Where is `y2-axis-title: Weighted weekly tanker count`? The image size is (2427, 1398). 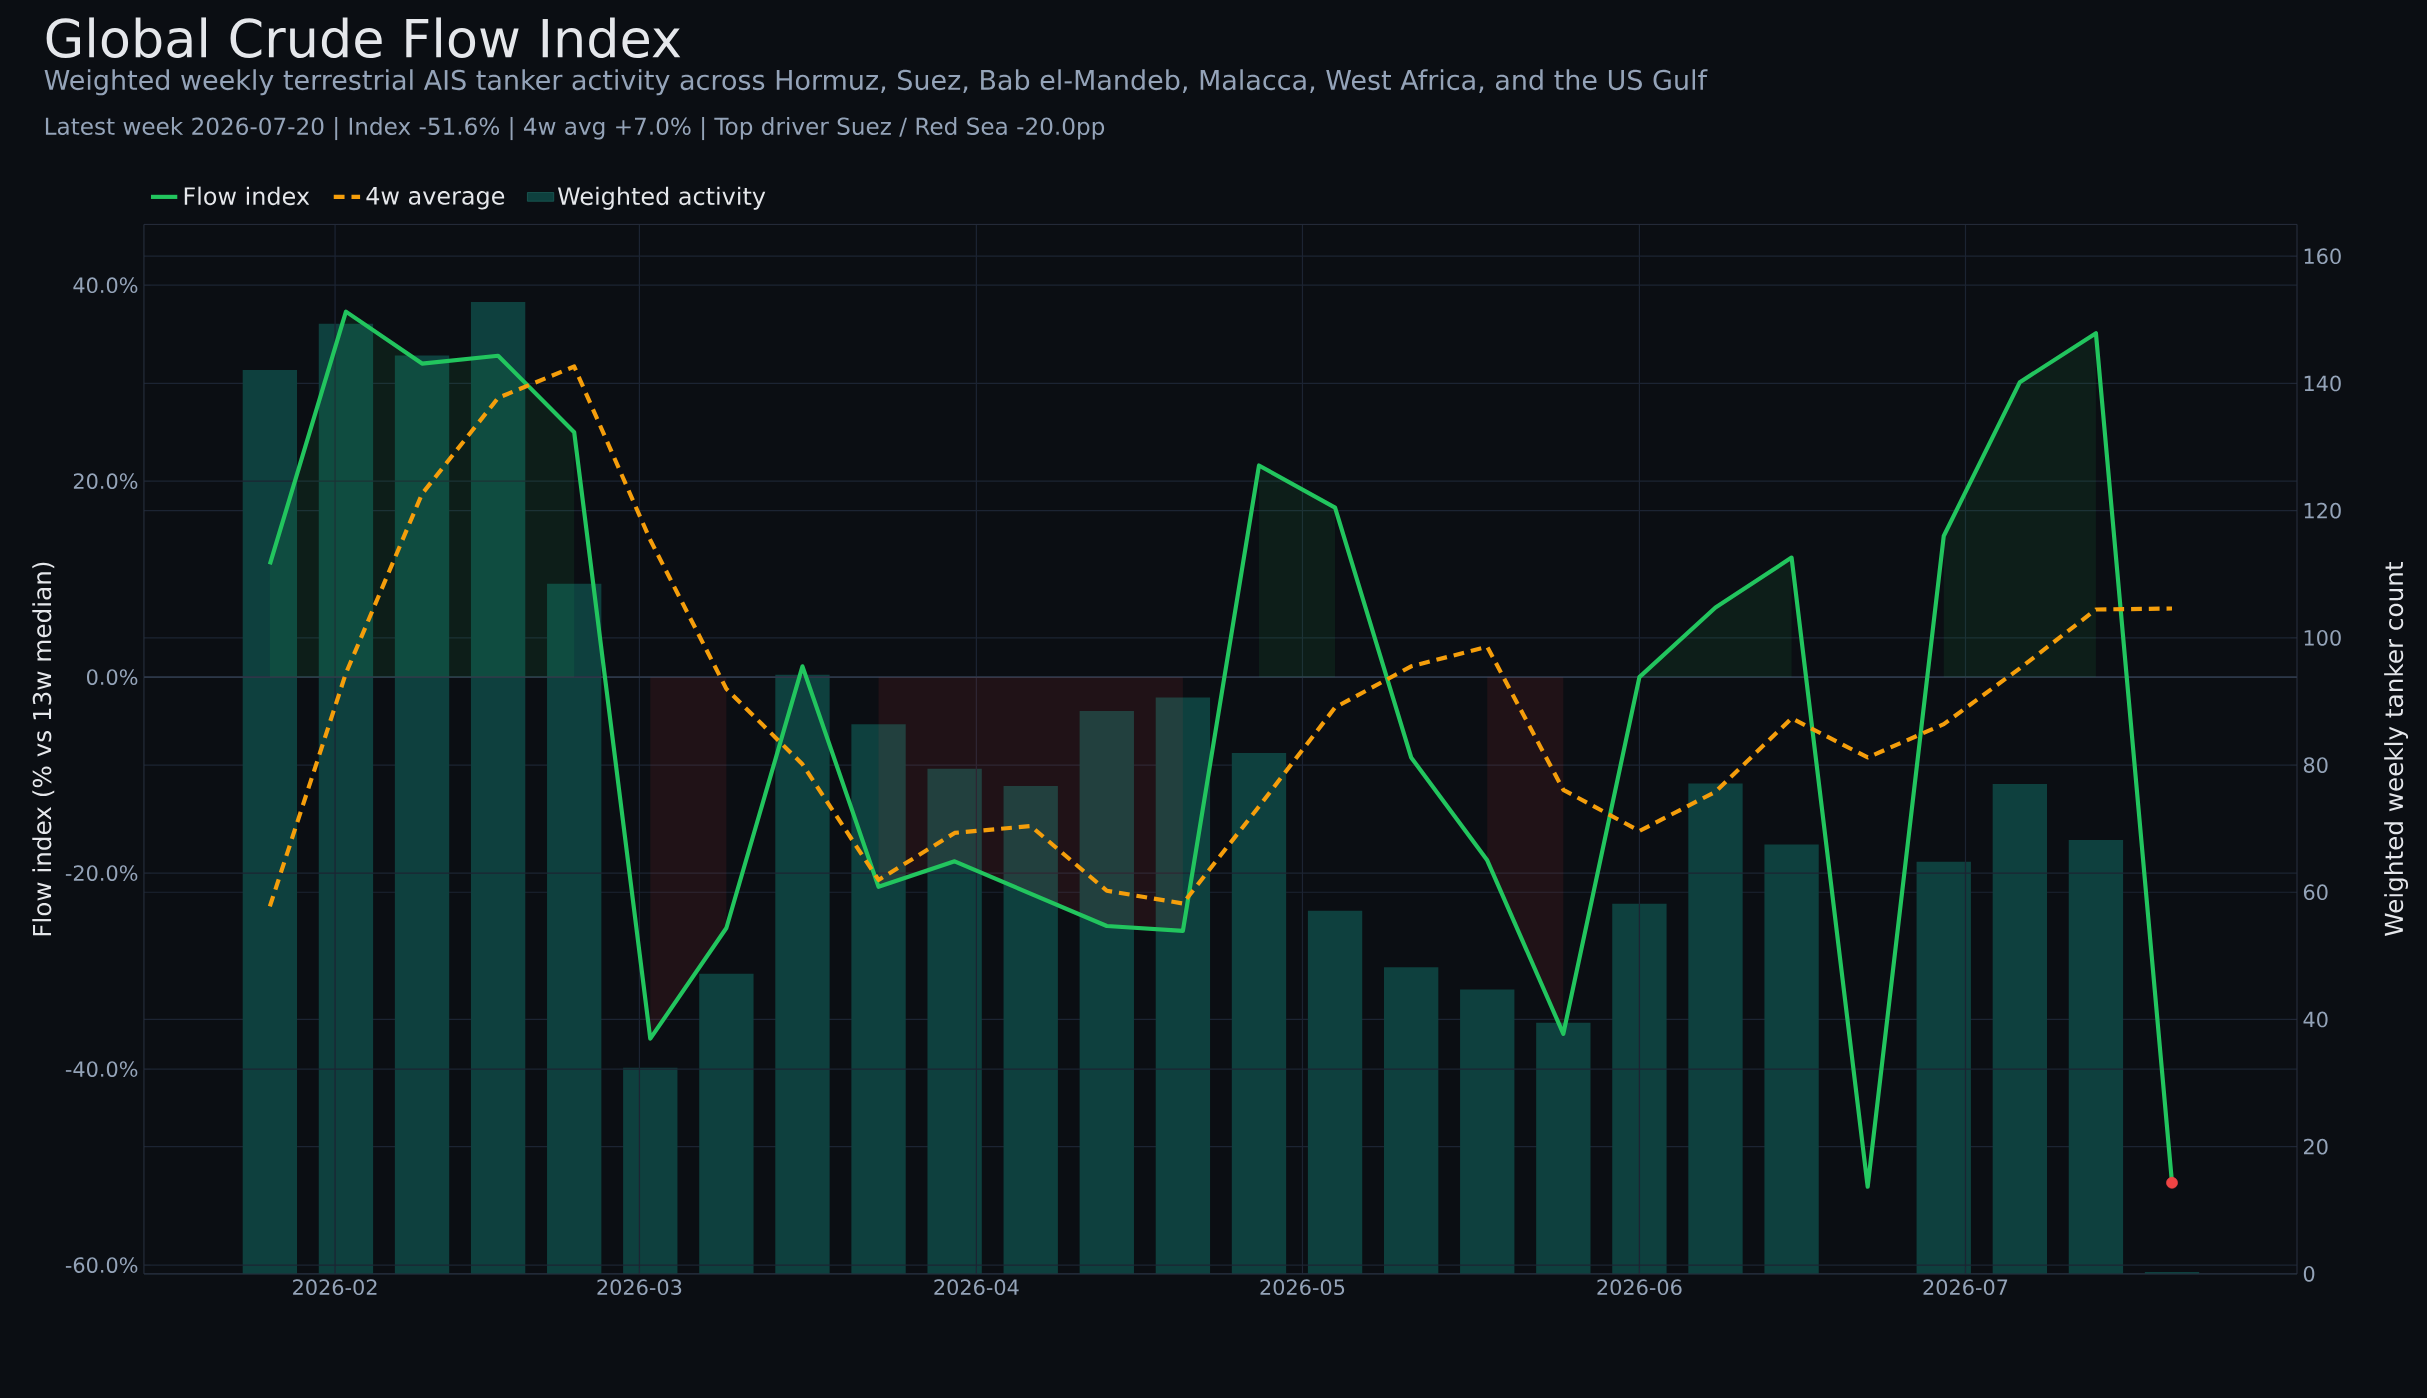
y2-axis-title: Weighted weekly tanker count is located at coordinates (2396, 749).